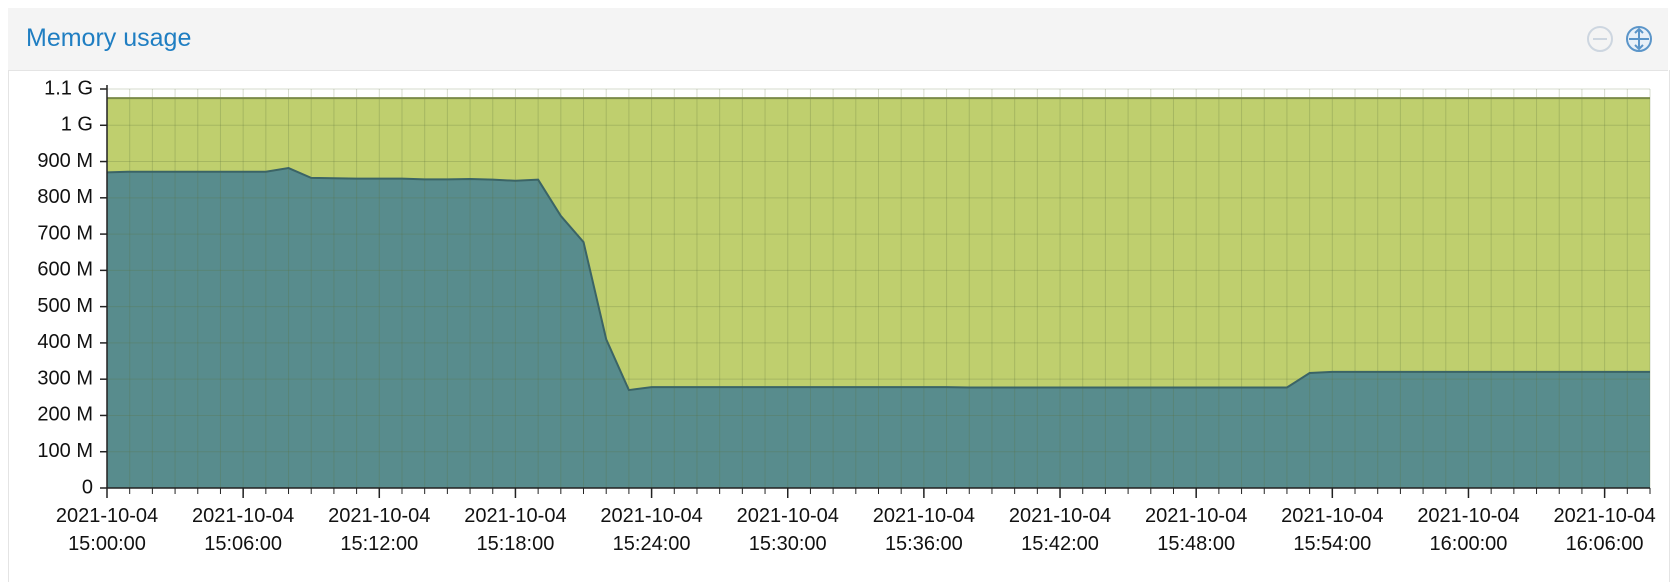 Image resolution: width=1676 pixels, height=582 pixels. Describe the element at coordinates (1619, 39) in the screenshot. I see `panel-icons` at that location.